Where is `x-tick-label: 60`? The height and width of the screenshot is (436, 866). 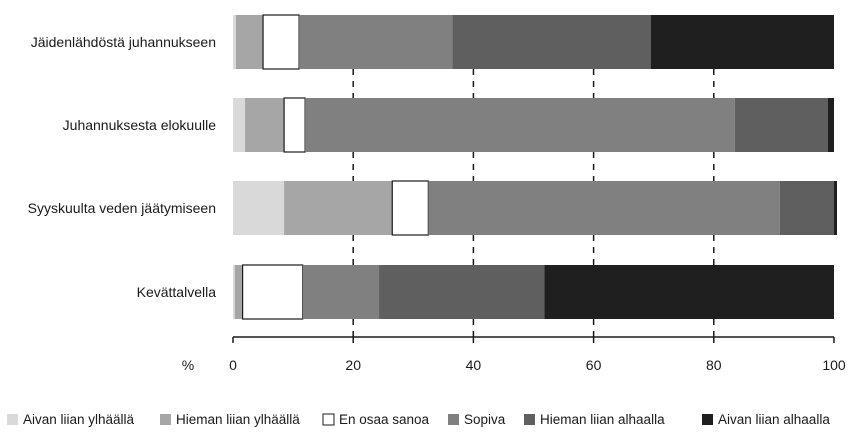
x-tick-label: 60 is located at coordinates (594, 365).